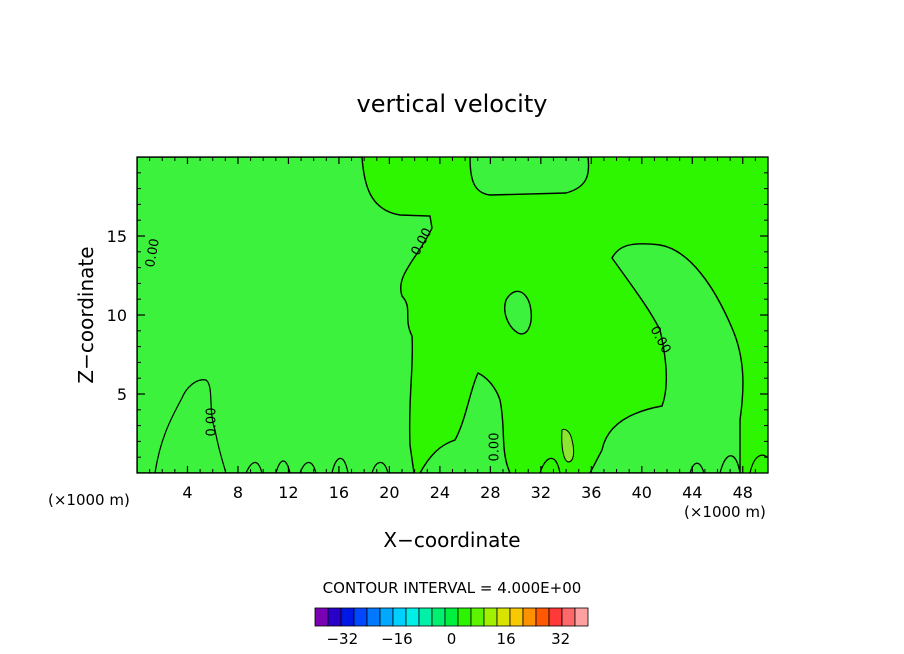 This screenshot has width=904, height=654. I want to click on contour-top-cap, so click(529, 176).